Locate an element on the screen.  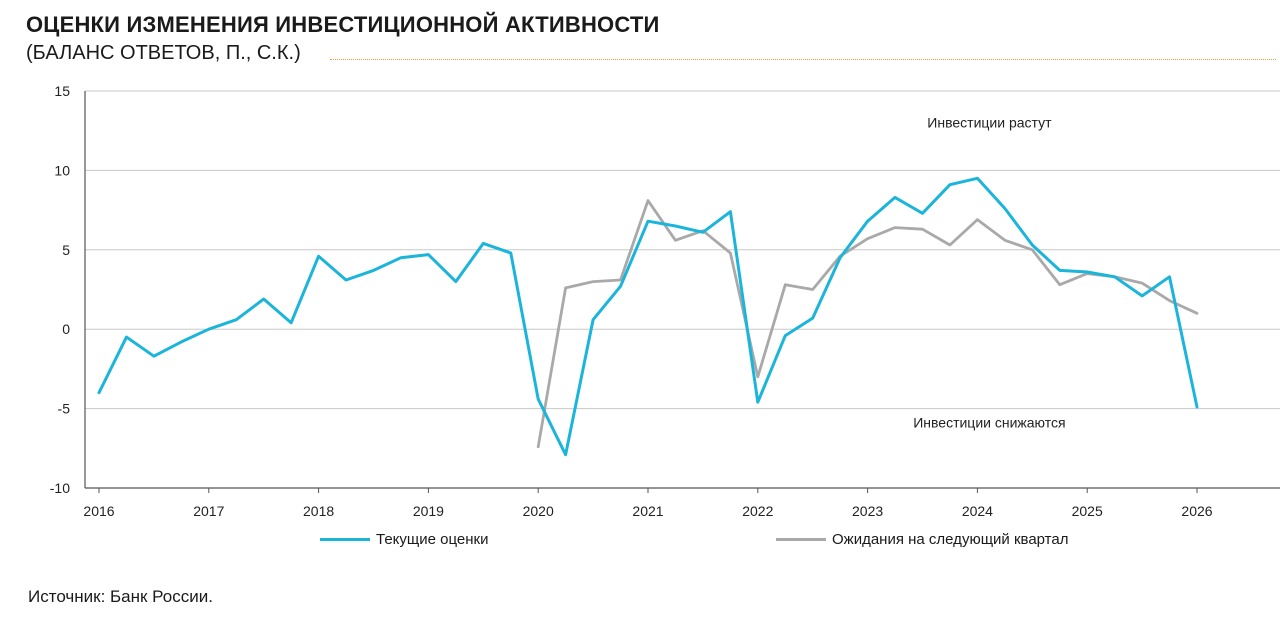
legend-label-expected: Ожидания на следующий квартал is located at coordinates (950, 539).